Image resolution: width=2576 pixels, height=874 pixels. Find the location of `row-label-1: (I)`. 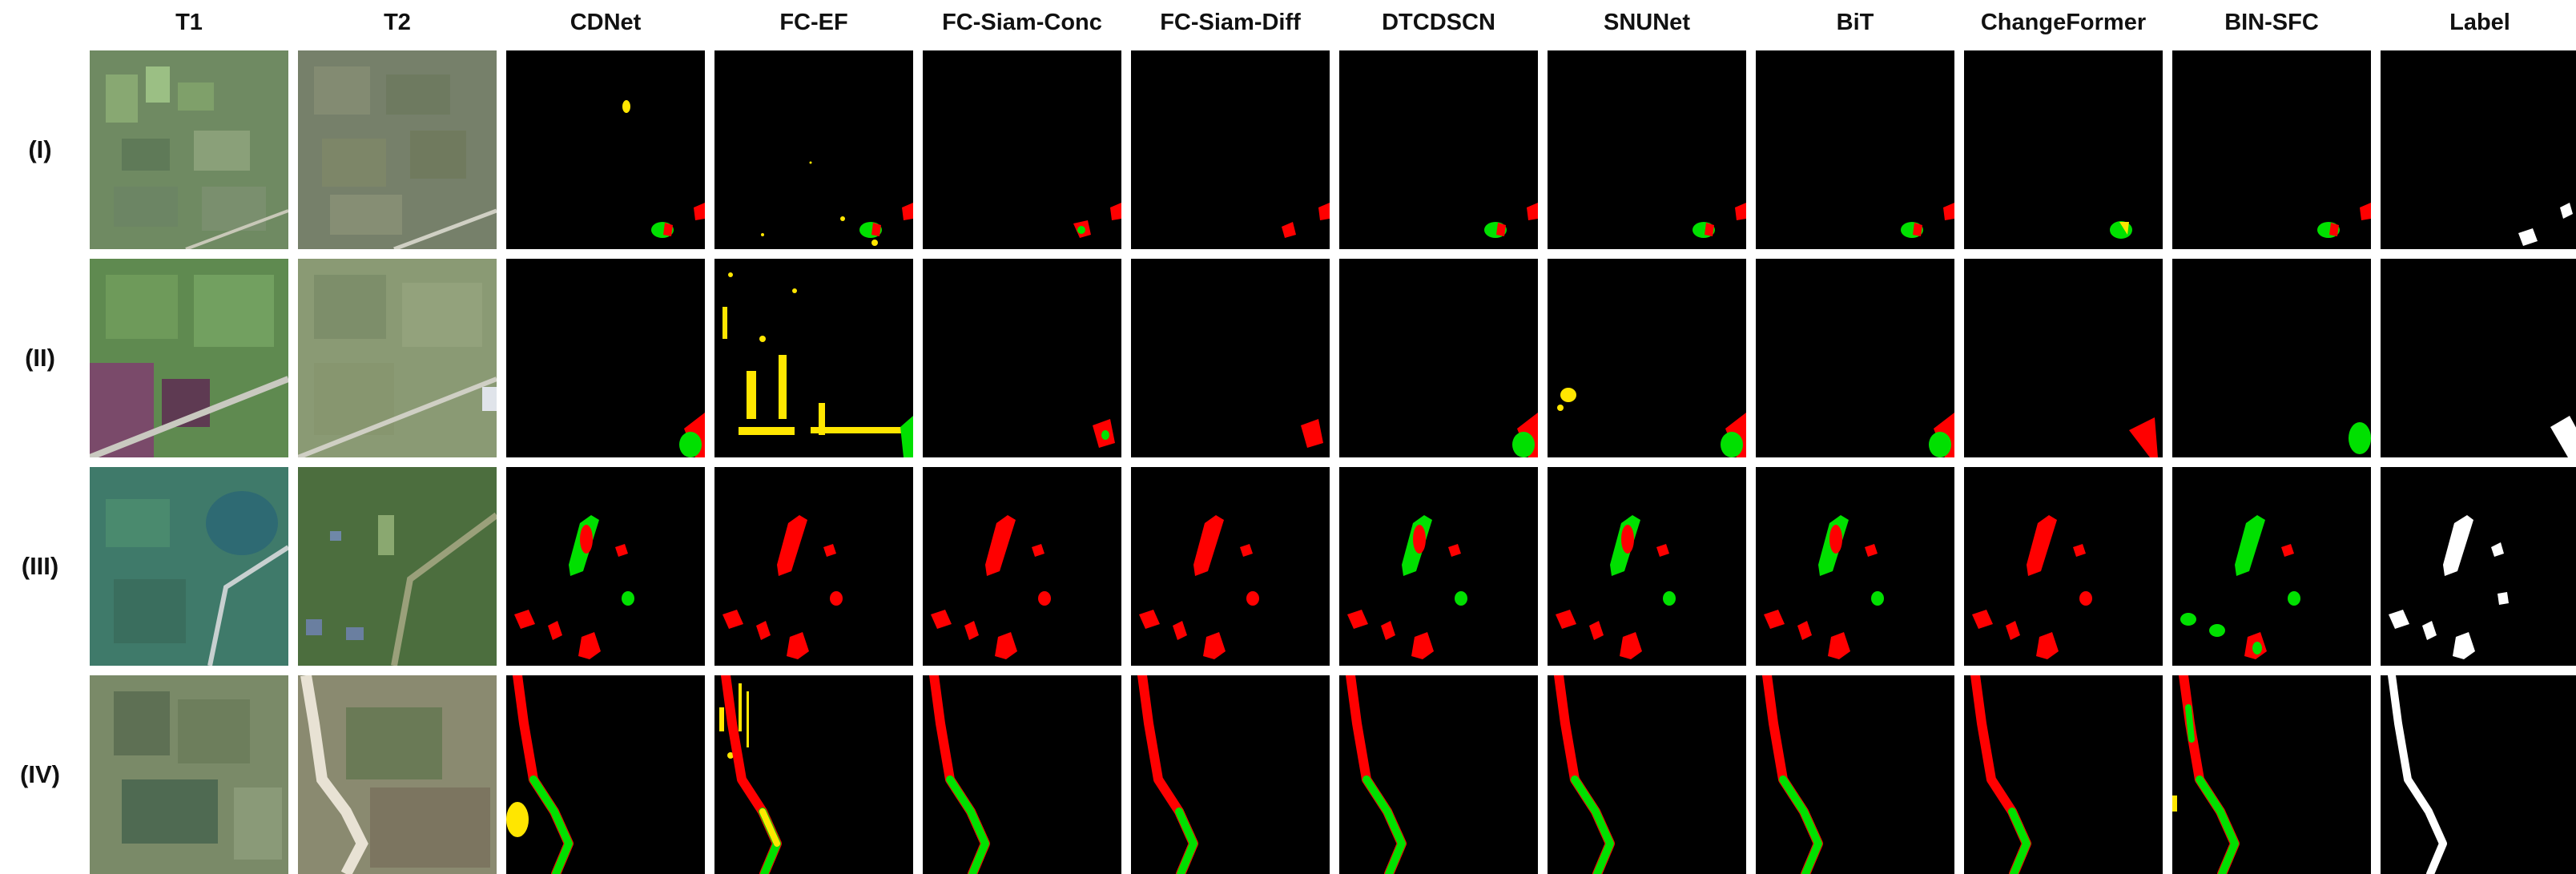

row-label-1: (I) is located at coordinates (40, 149).